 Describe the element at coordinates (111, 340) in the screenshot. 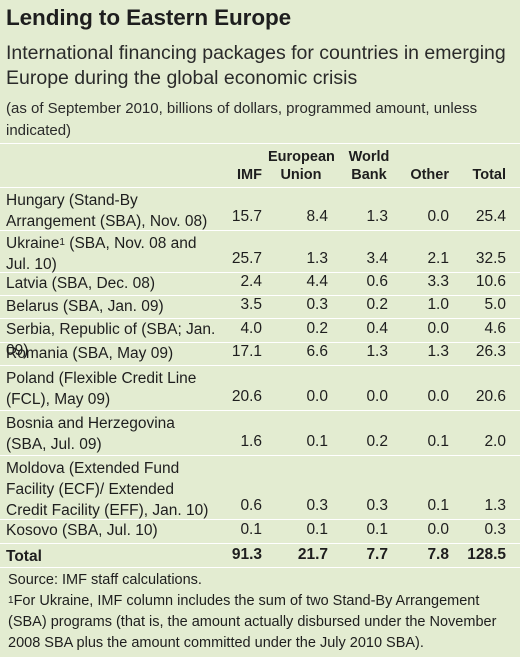

I see `row-label: Serbia, Republic of (SBA; Jan. 09)` at that location.